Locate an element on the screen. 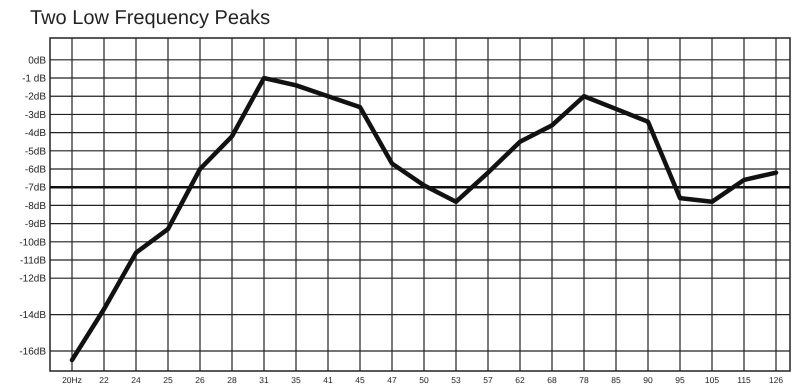 The height and width of the screenshot is (387, 795). x-tick-label: 22 is located at coordinates (104, 380).